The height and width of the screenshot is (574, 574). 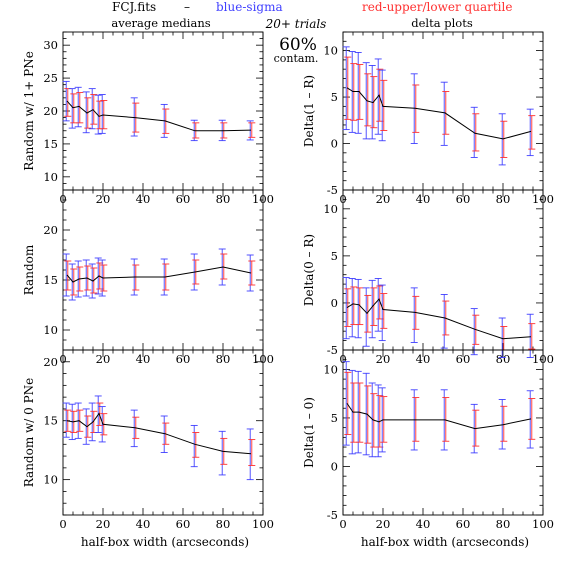 What do you see at coordinates (249, 7) in the screenshot?
I see `legend-blue-sigma: blue-sigma` at bounding box center [249, 7].